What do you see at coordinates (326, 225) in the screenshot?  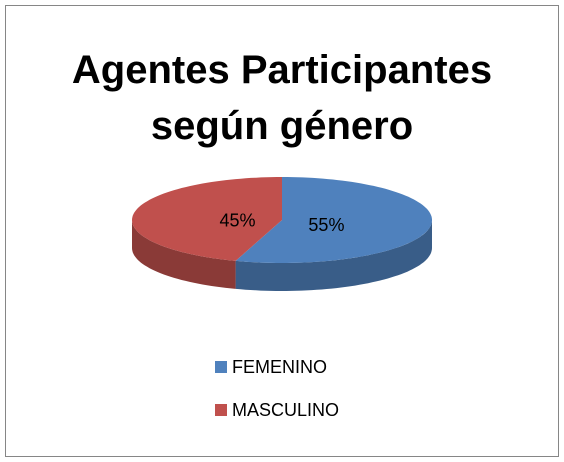 I see `data-label: 55%` at bounding box center [326, 225].